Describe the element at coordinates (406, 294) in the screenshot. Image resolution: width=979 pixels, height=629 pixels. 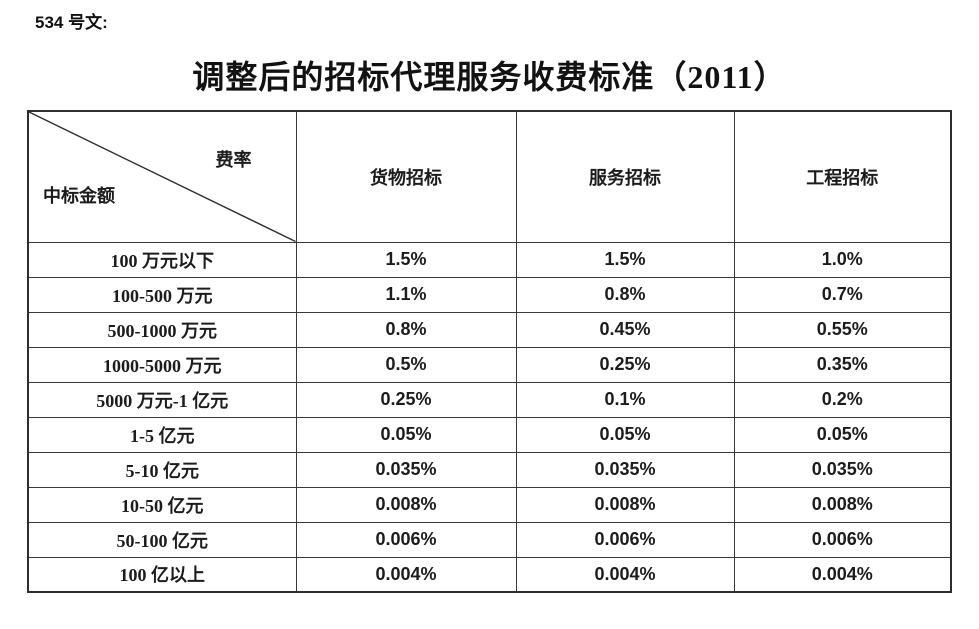
I see `fee-value: 1.1%` at that location.